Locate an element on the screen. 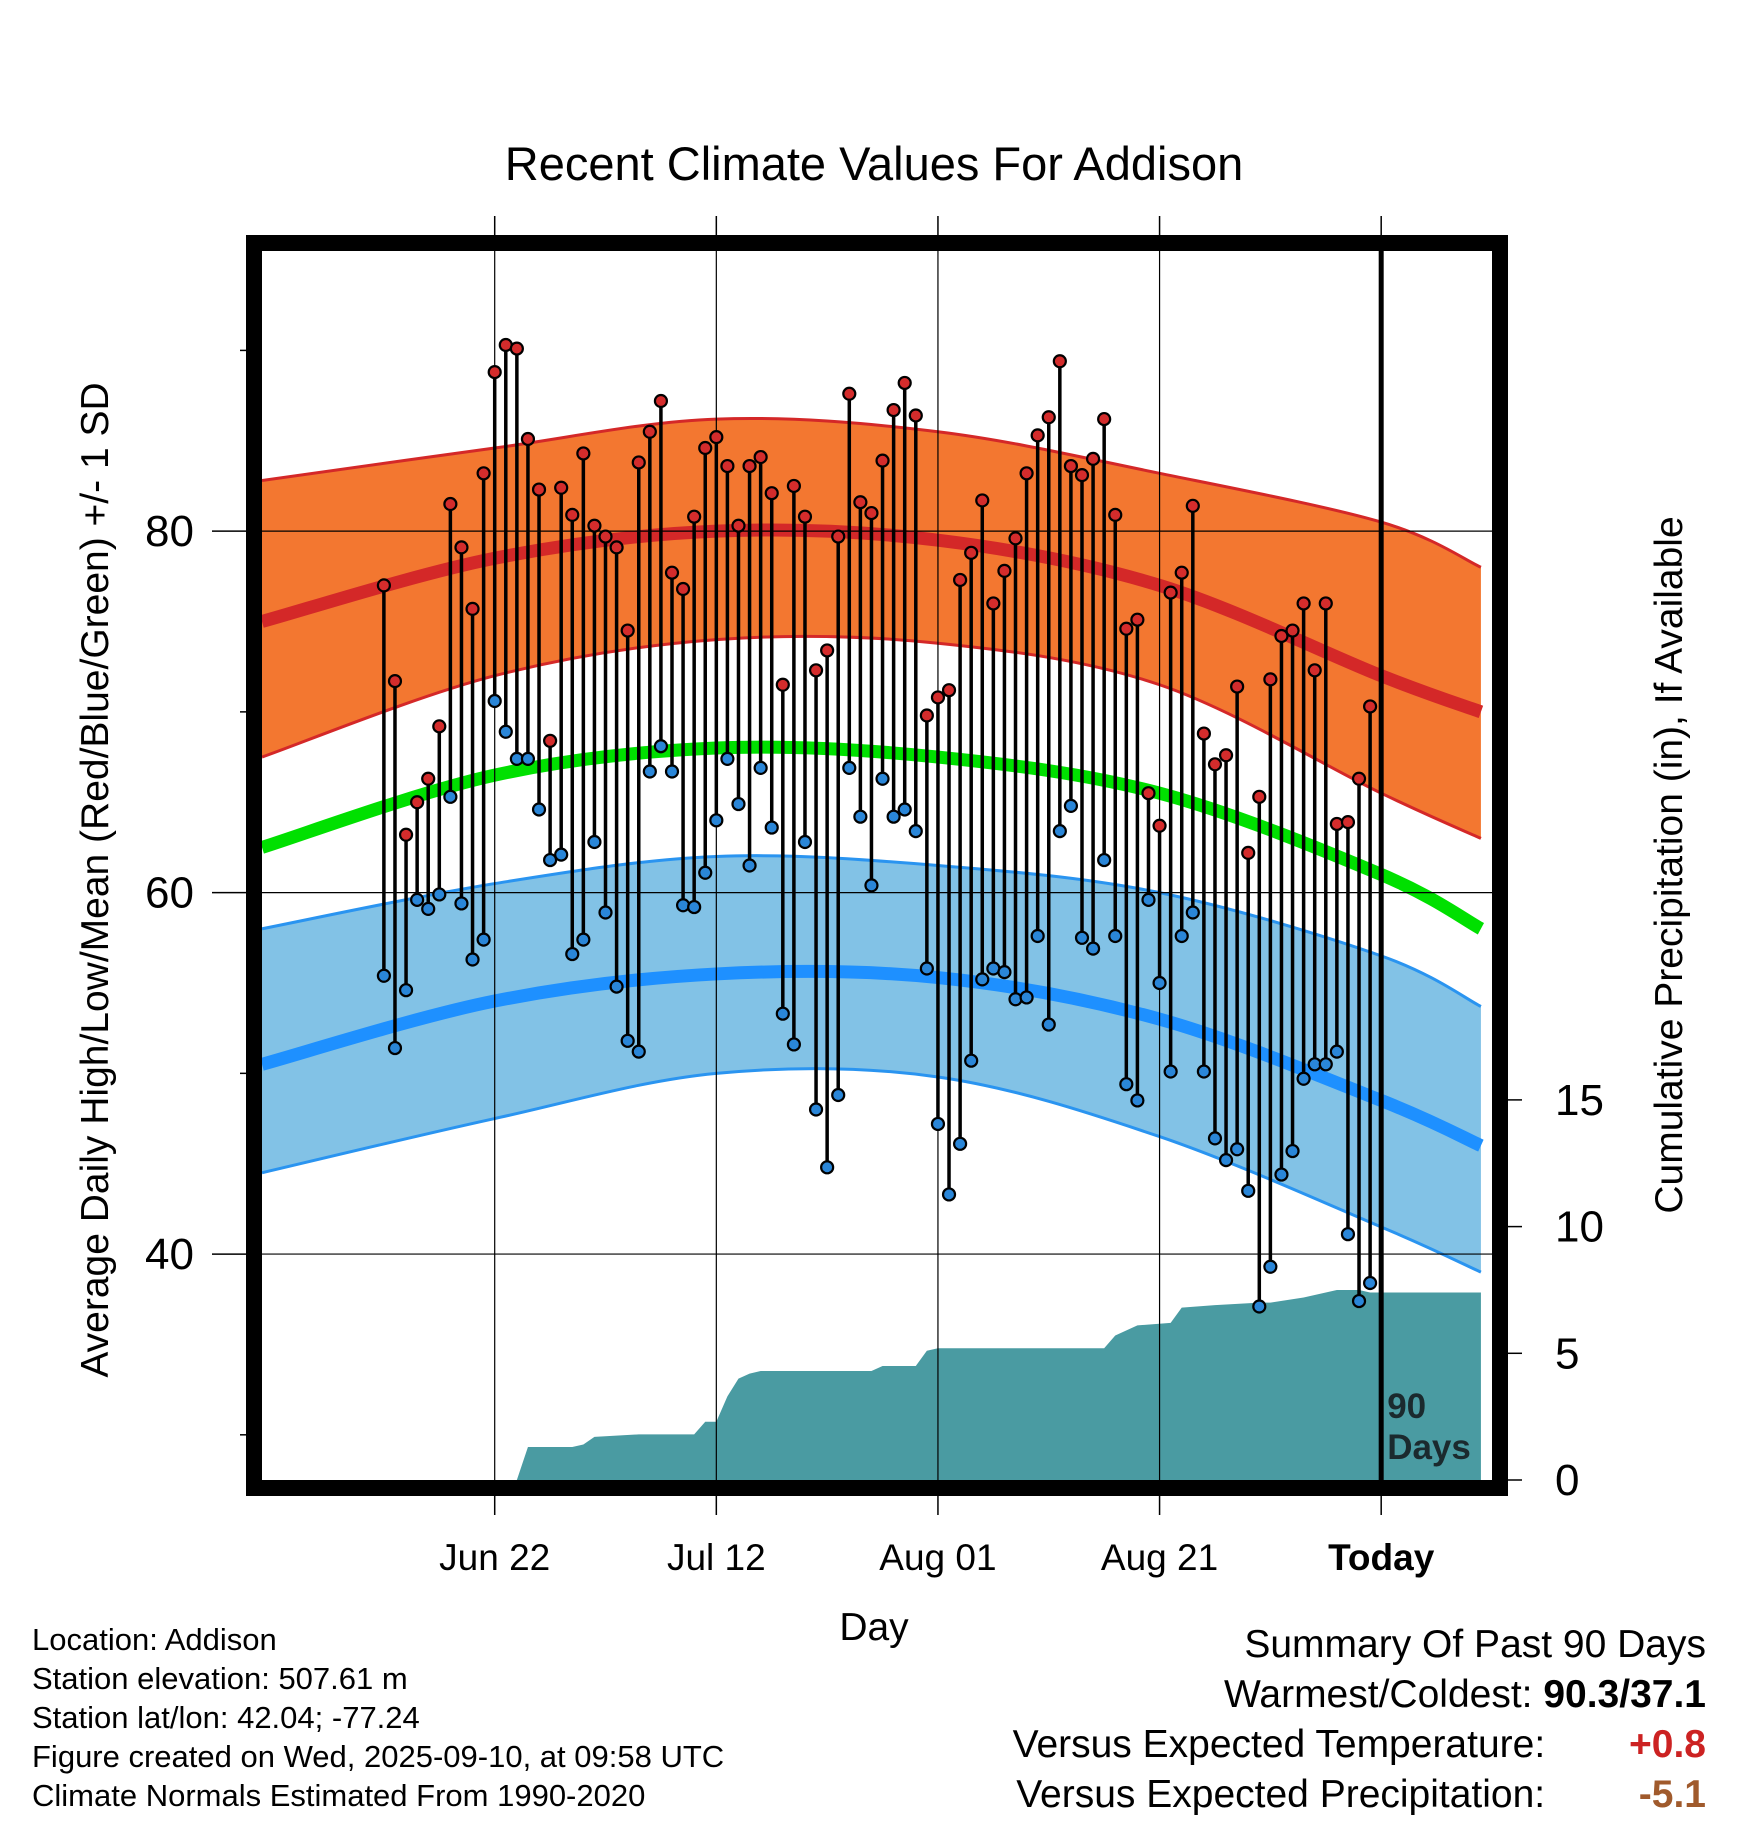 This screenshot has height=1828, width=1748. elevation-text: Station elevation: 507.61 m is located at coordinates (220, 1678).